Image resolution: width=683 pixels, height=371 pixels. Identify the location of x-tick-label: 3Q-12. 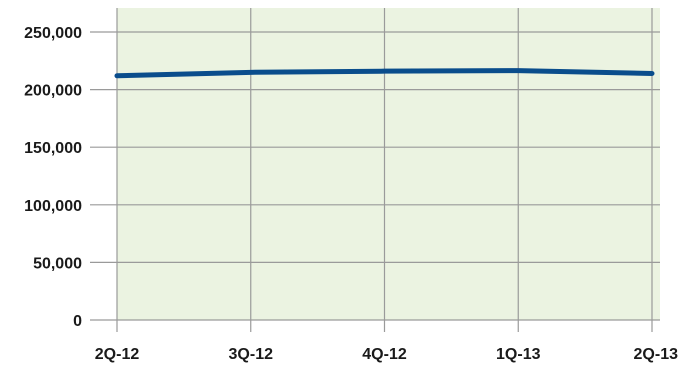
(251, 354).